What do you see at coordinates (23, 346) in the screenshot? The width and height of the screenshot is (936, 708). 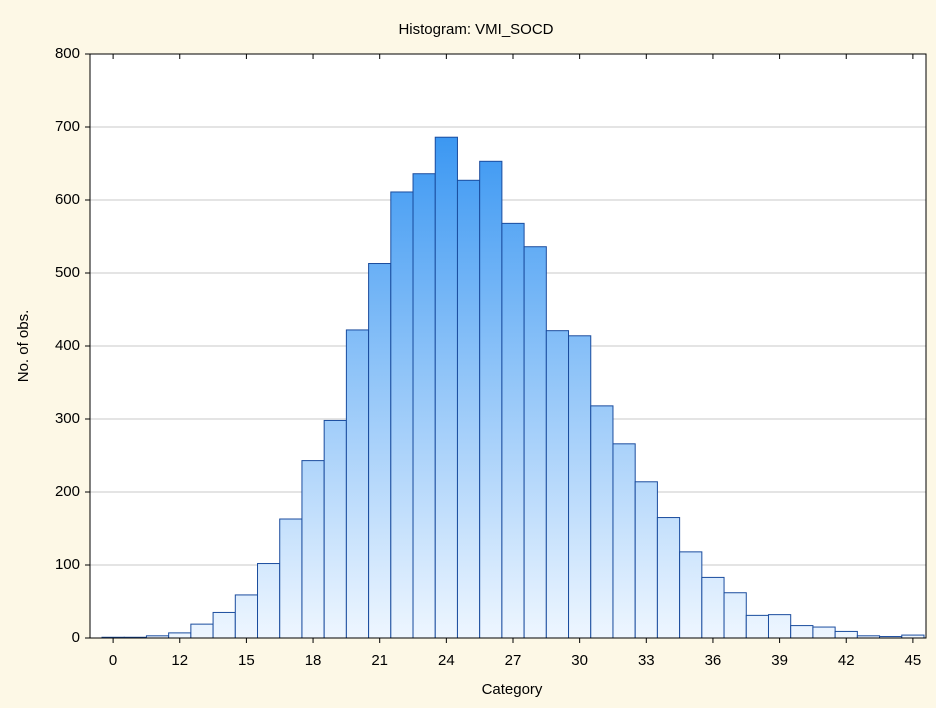 I see `y-axis-title: No. of obs.` at bounding box center [23, 346].